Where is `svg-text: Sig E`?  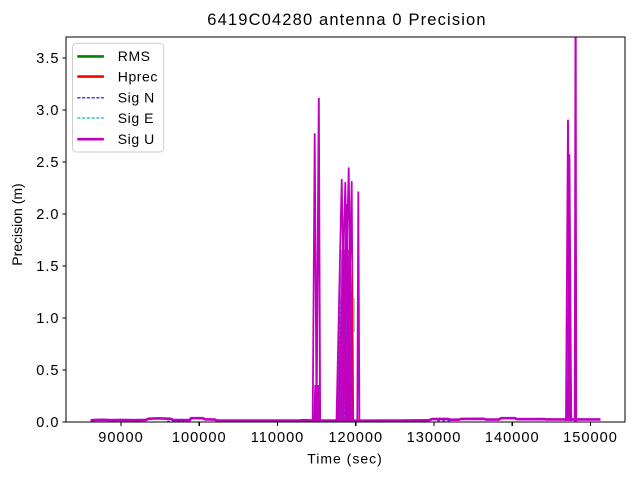 svg-text: Sig E is located at coordinates (136, 118).